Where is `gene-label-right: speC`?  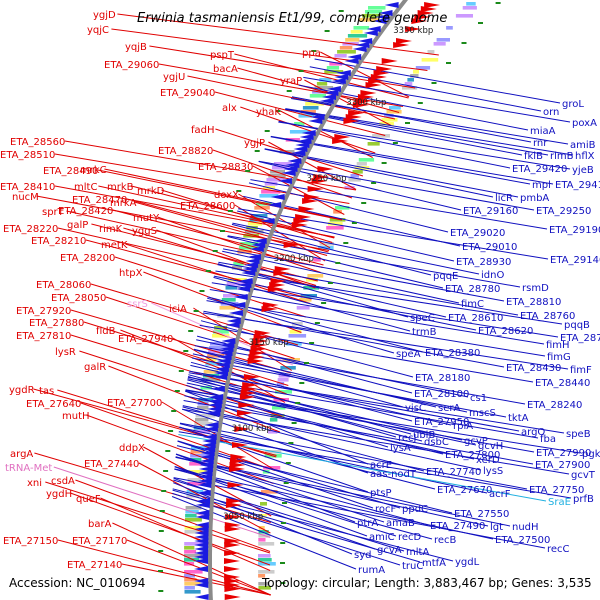 gene-label-right: speC is located at coordinates (422, 318).